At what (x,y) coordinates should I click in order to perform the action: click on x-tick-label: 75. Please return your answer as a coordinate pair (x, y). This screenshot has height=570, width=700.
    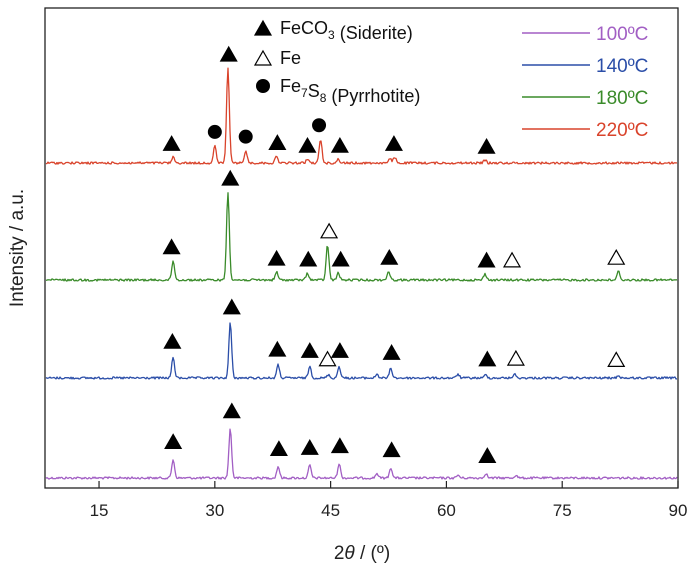
    Looking at the image, I should click on (562, 510).